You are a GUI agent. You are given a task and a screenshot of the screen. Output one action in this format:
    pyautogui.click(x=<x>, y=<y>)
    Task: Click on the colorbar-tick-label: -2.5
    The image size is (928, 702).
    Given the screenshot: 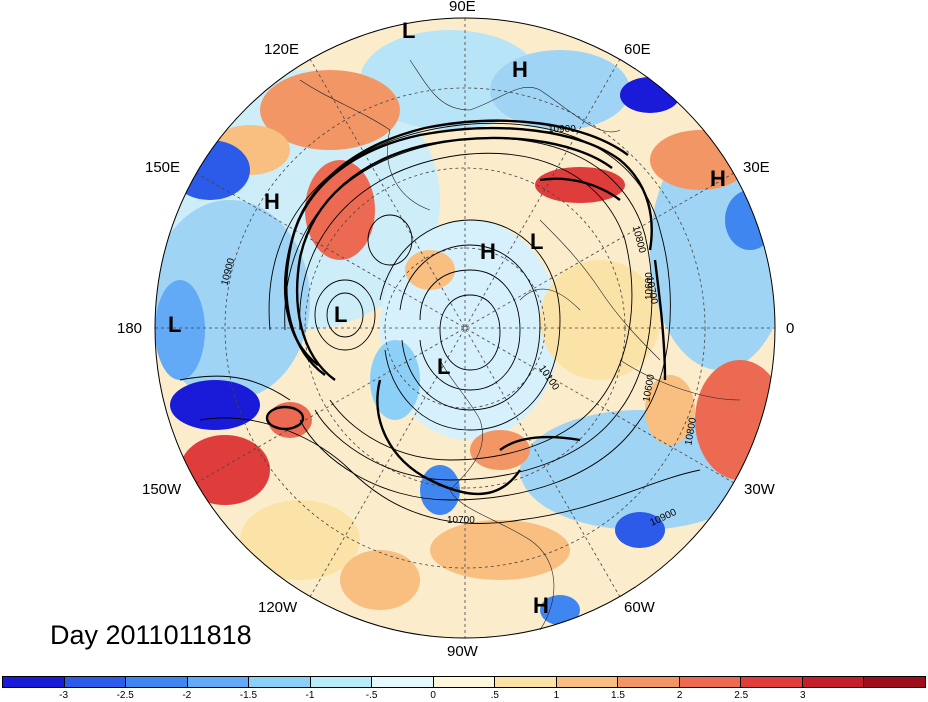 What is the action you would take?
    pyautogui.click(x=125, y=695)
    